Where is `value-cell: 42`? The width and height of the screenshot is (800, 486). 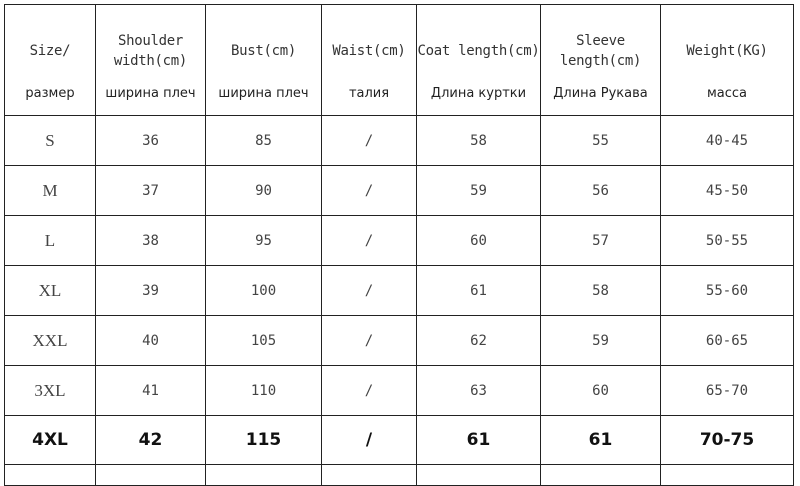 value-cell: 42 is located at coordinates (150, 440).